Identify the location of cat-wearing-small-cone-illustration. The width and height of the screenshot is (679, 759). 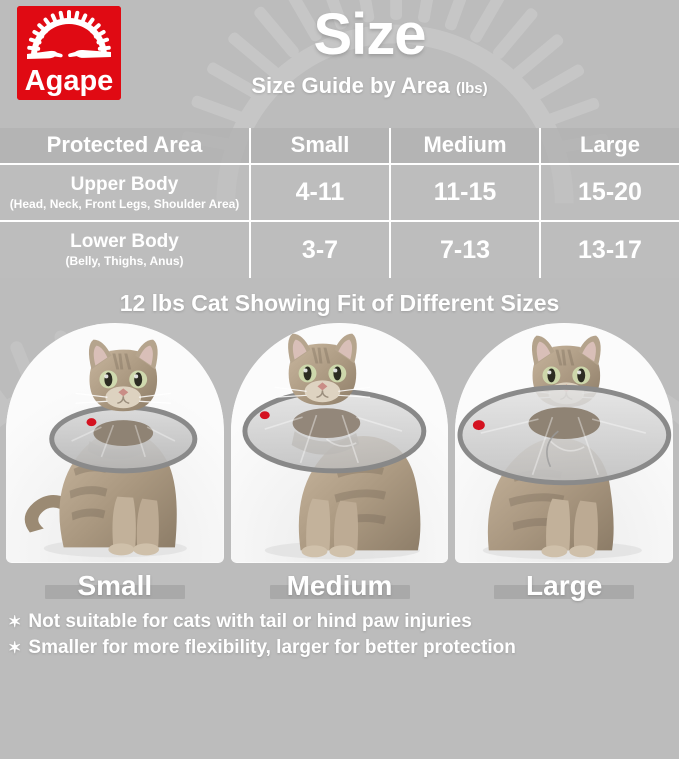
(115, 443).